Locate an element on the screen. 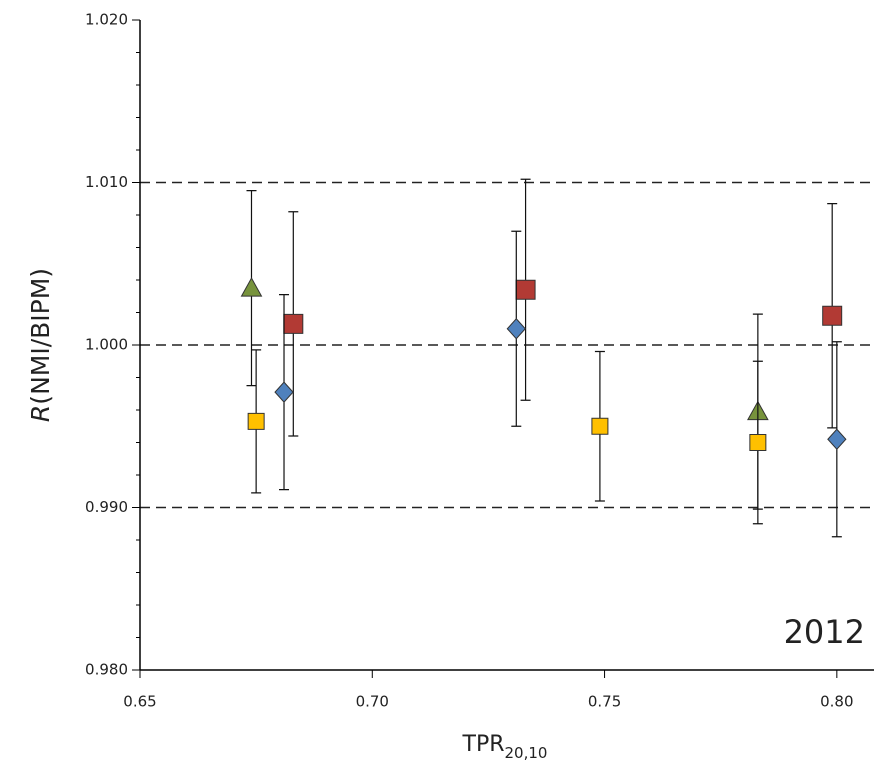  y-axis-label: R(NMI/BIPM) is located at coordinates (40, 345).